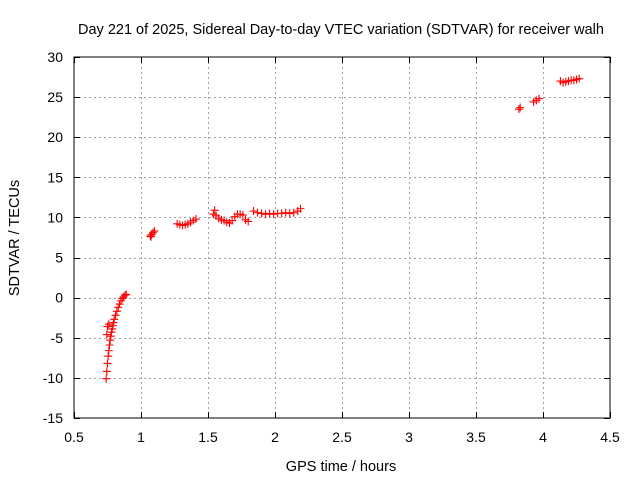  I want to click on y-tick-label: 15, so click(55, 177).